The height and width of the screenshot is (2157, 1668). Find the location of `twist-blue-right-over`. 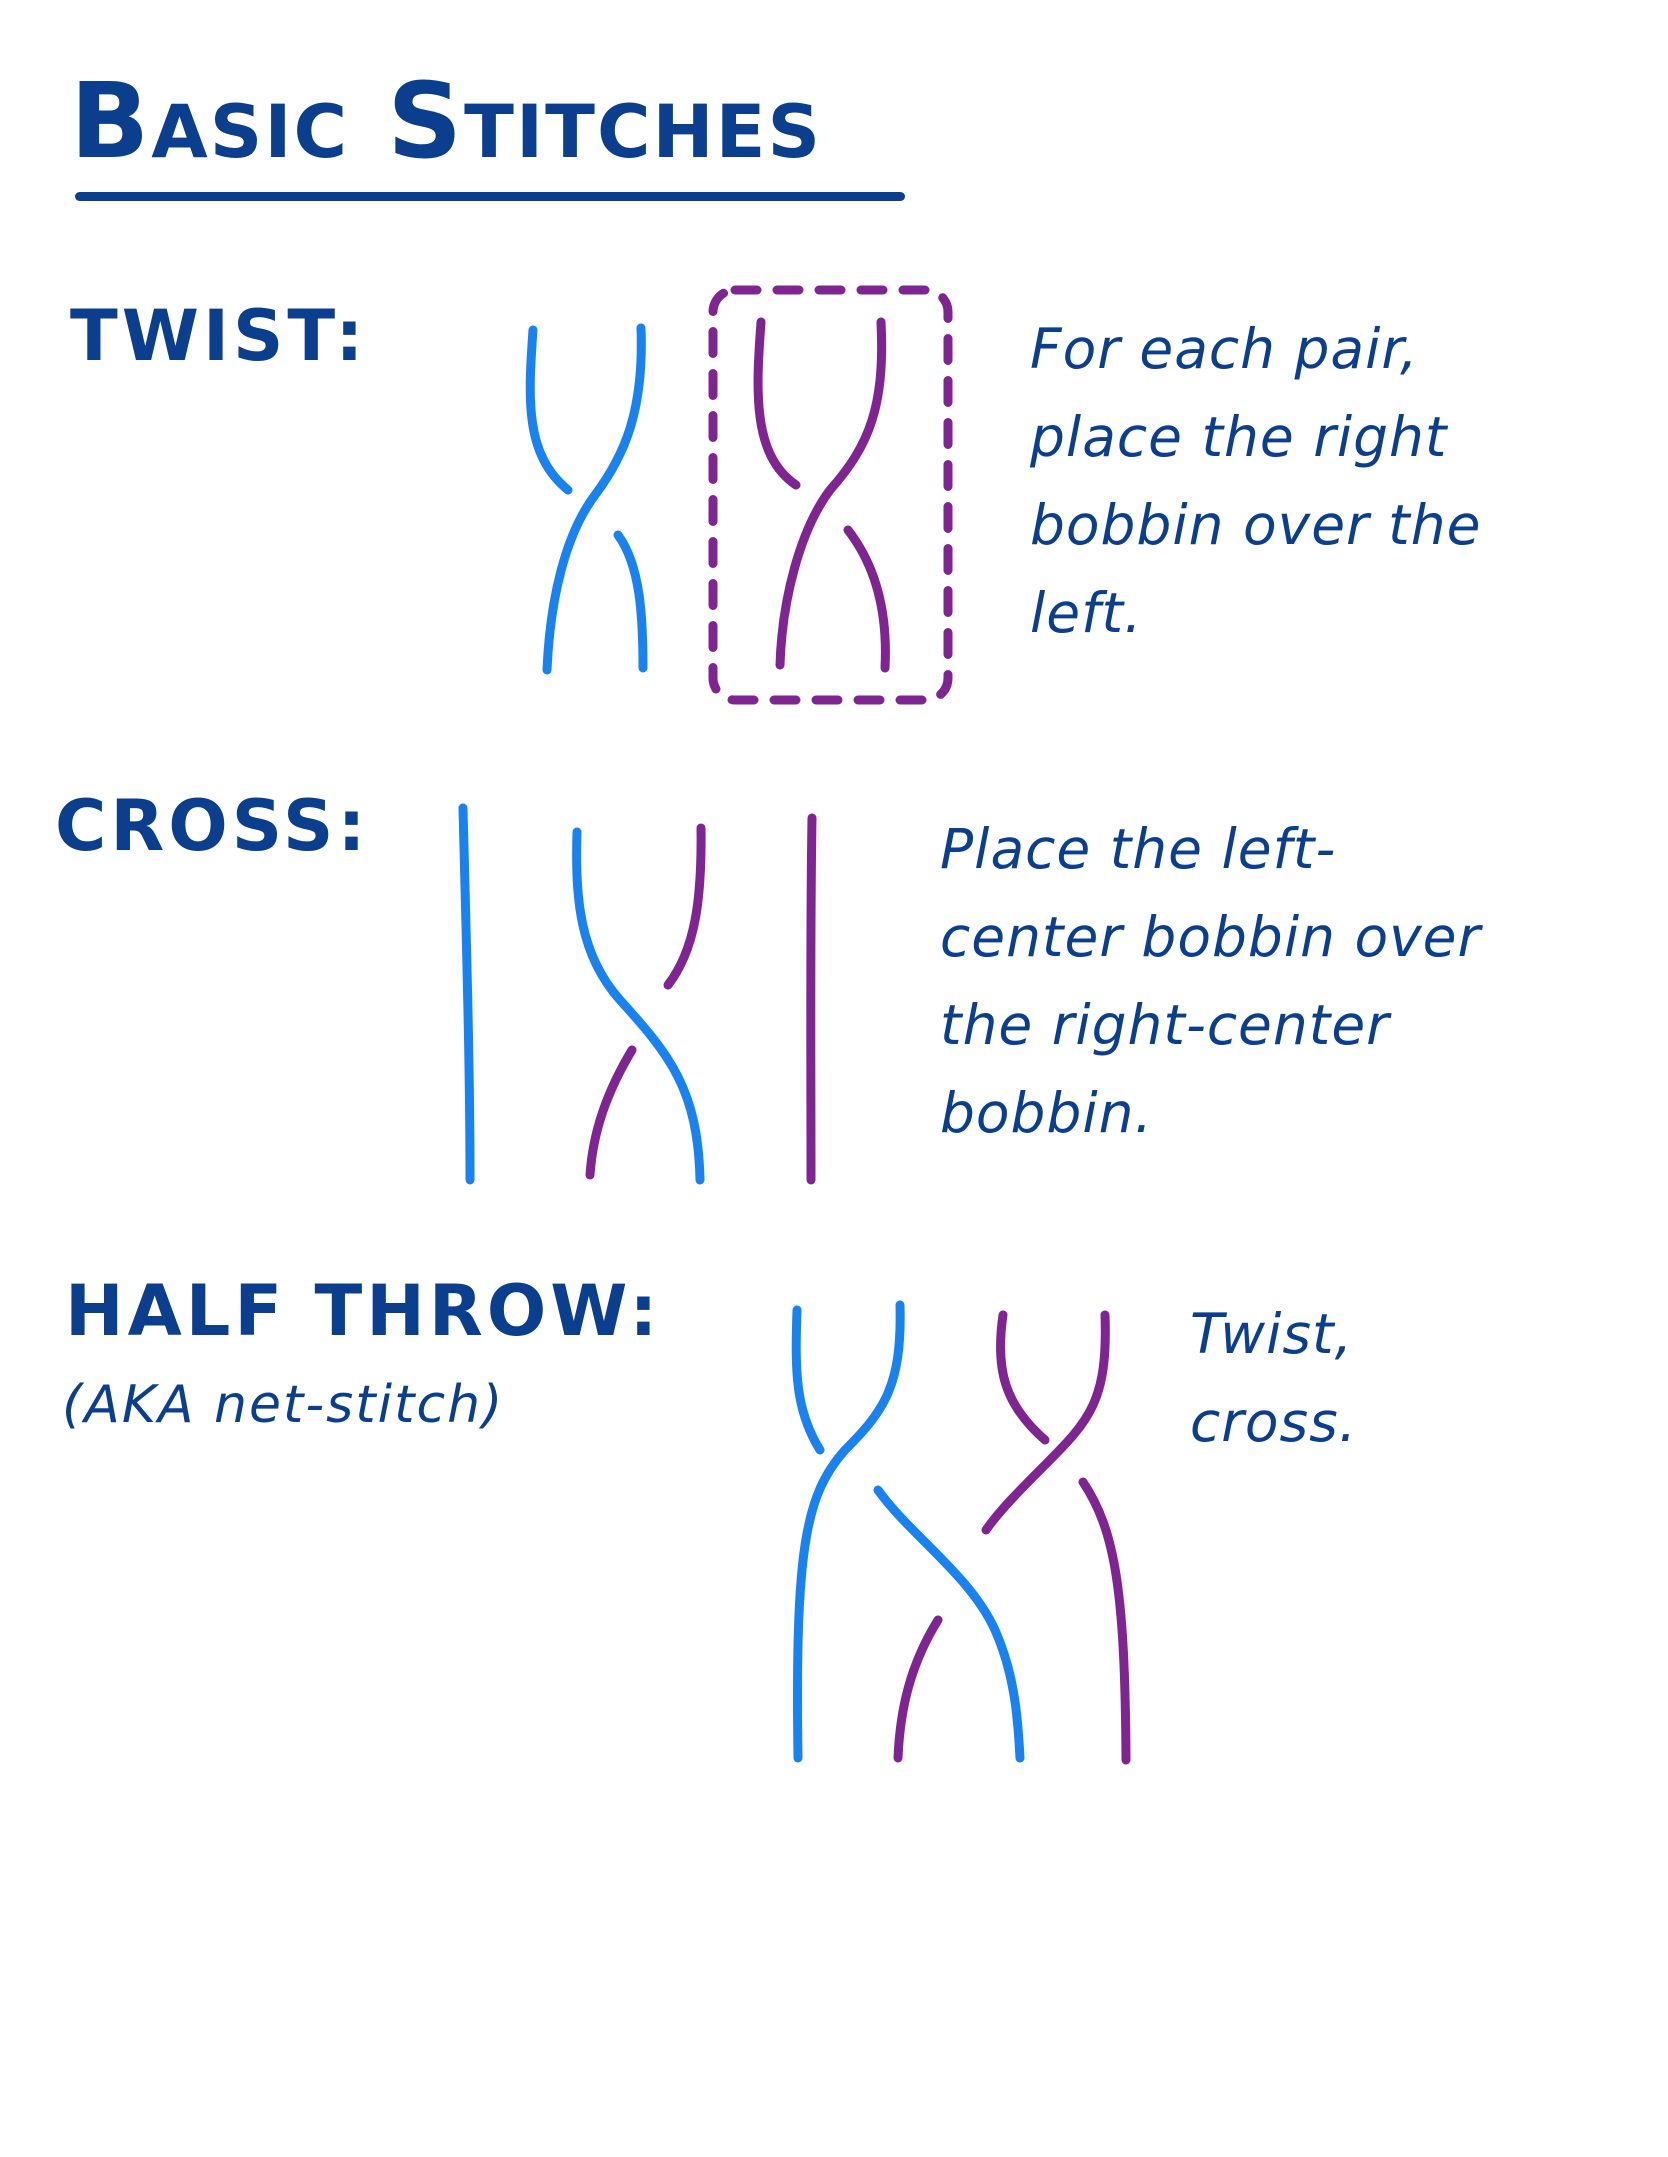

twist-blue-right-over is located at coordinates (594, 499).